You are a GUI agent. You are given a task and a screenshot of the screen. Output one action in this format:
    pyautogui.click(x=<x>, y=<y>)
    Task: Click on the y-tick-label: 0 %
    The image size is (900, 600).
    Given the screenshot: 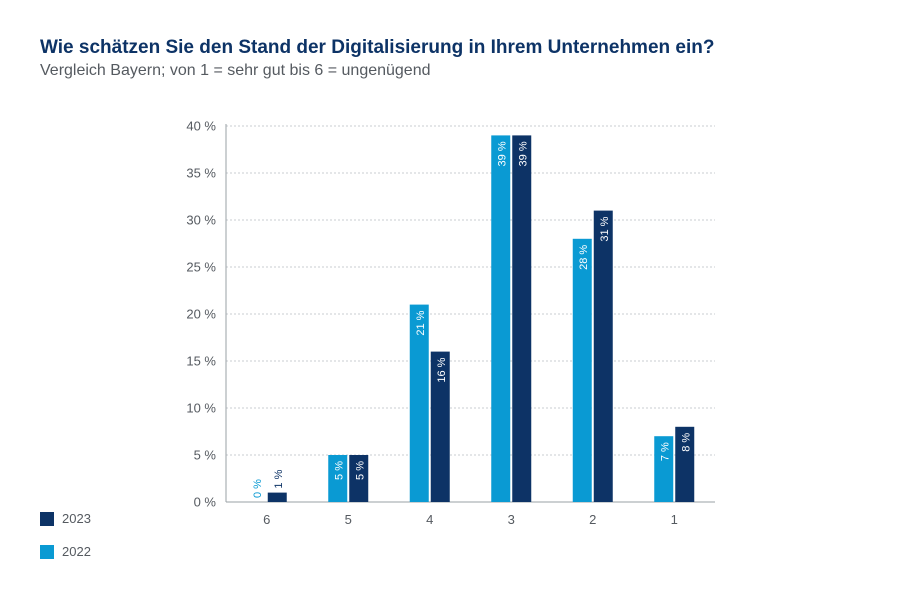 What is the action you would take?
    pyautogui.click(x=205, y=502)
    